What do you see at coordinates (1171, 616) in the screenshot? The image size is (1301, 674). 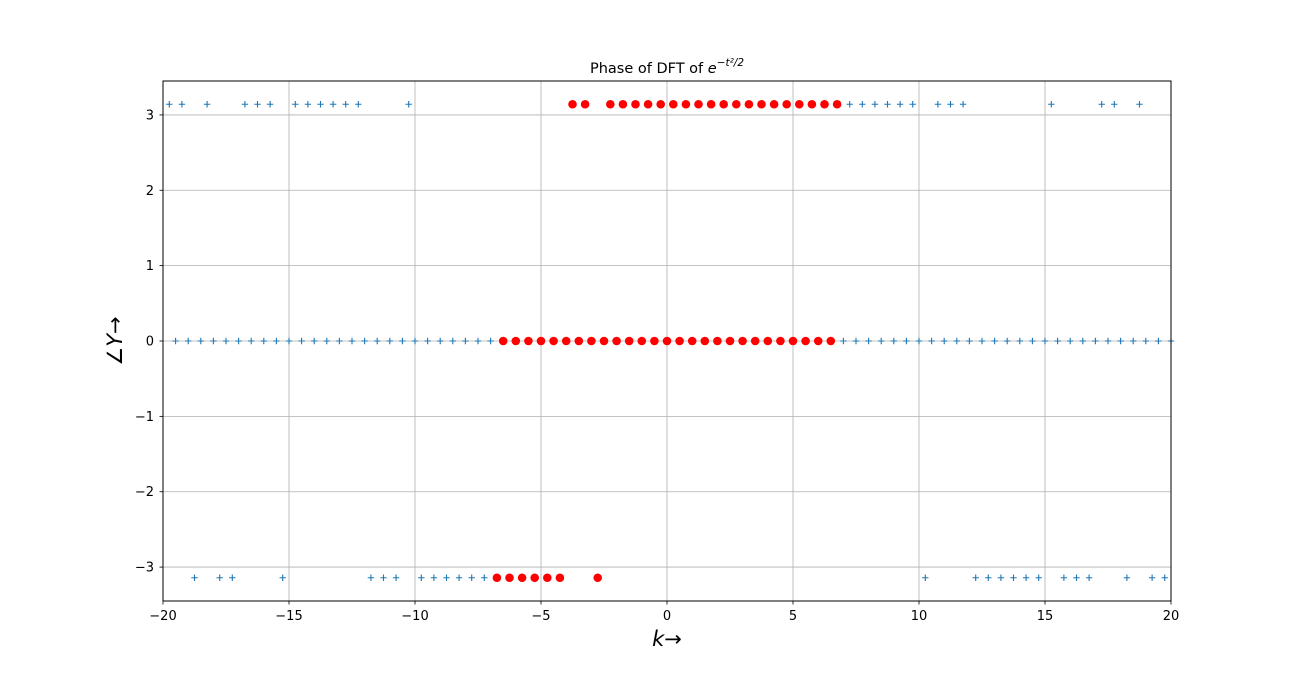 I see `x-tick-label: 20` at bounding box center [1171, 616].